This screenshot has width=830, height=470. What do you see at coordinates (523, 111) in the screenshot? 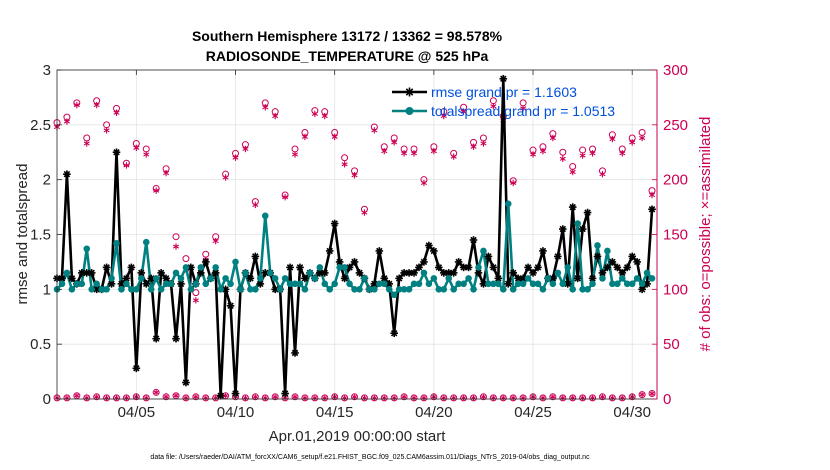
I see `legend-spread-label: totalspread grand pr = 1.0513` at bounding box center [523, 111].